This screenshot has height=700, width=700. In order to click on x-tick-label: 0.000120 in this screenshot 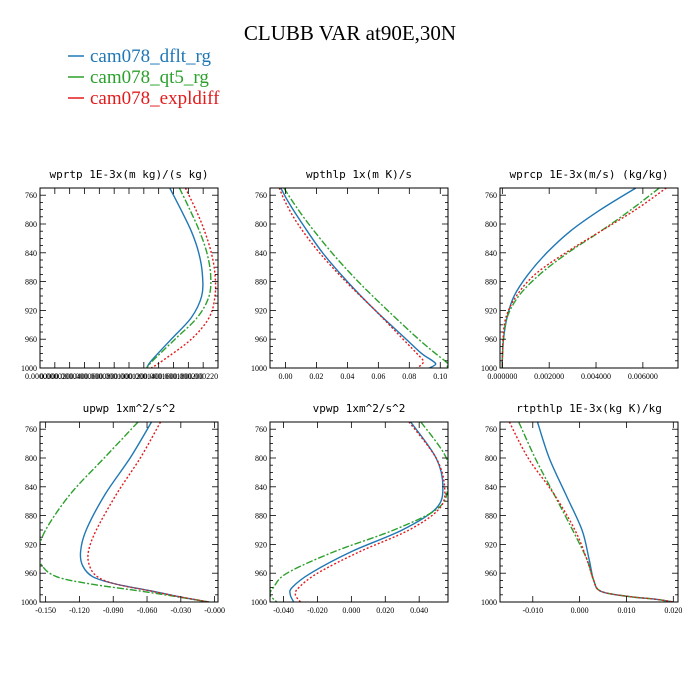, I will do `click(129, 376)`.